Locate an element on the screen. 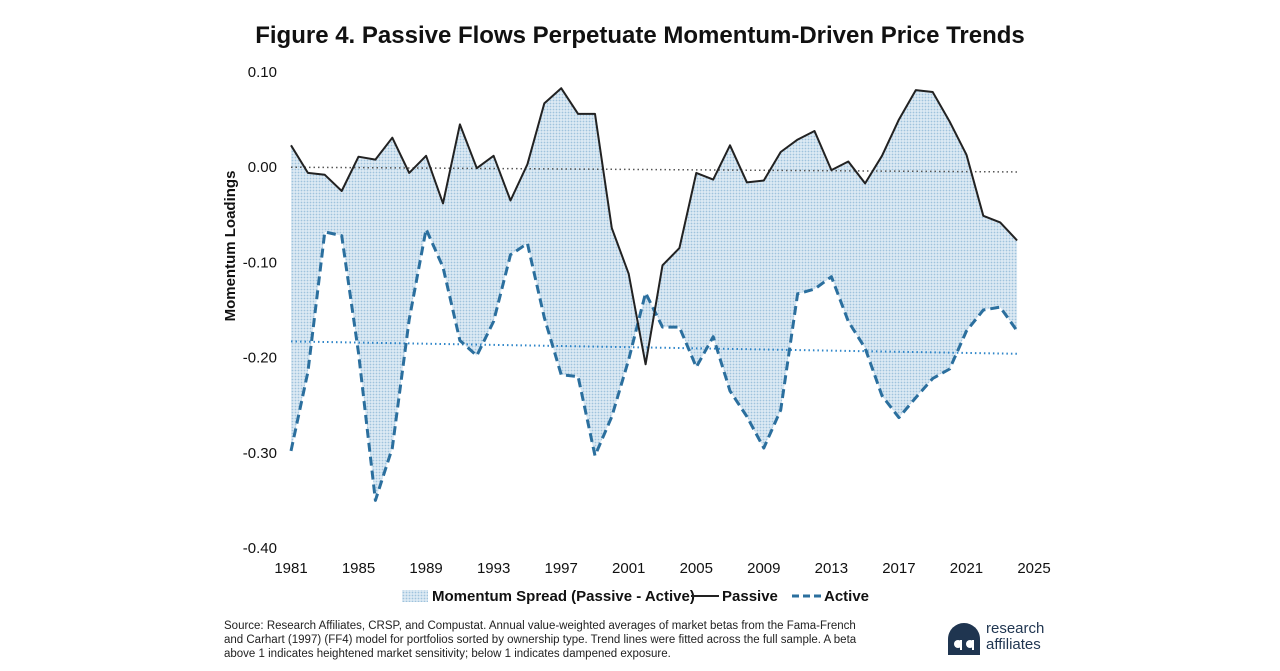 This screenshot has width=1280, height=671. x-tick-label: 2001 is located at coordinates (628, 568).